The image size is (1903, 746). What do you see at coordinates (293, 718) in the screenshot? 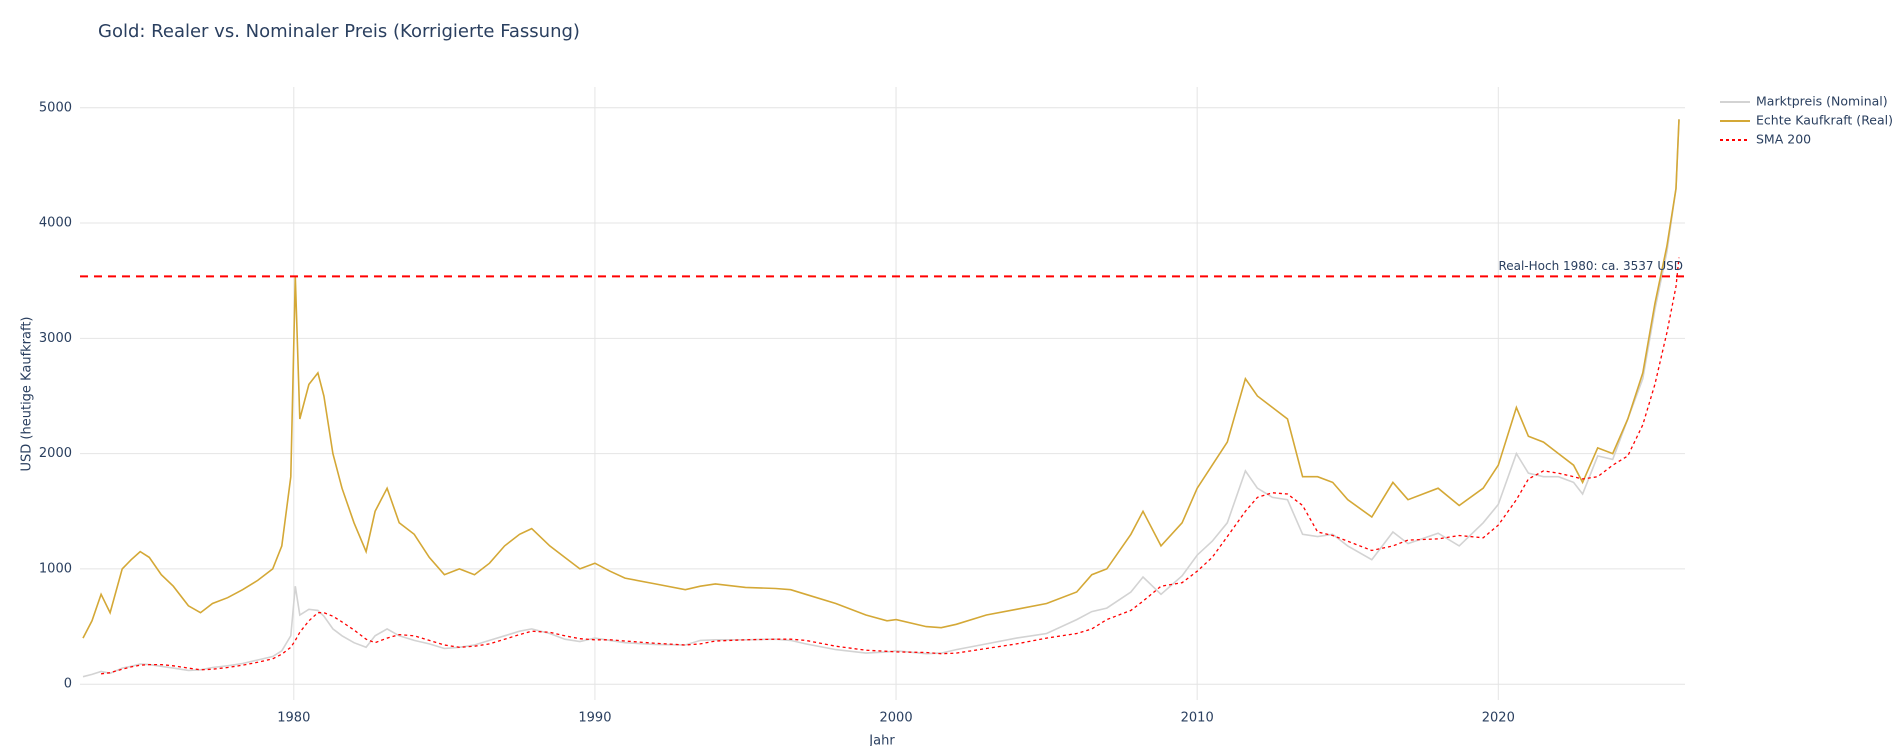
I see `x-tick-label: 1980` at bounding box center [293, 718].